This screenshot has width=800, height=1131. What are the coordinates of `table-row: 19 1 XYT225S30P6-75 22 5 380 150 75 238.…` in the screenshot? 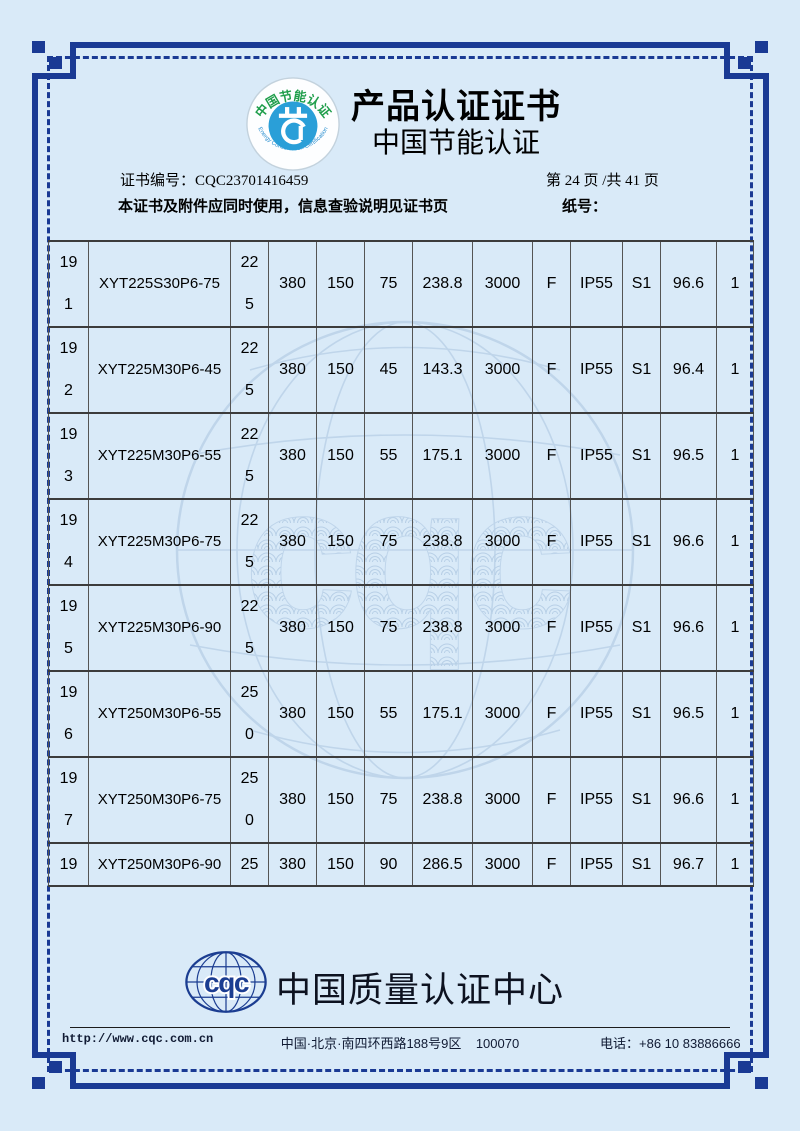 It's located at (401, 284).